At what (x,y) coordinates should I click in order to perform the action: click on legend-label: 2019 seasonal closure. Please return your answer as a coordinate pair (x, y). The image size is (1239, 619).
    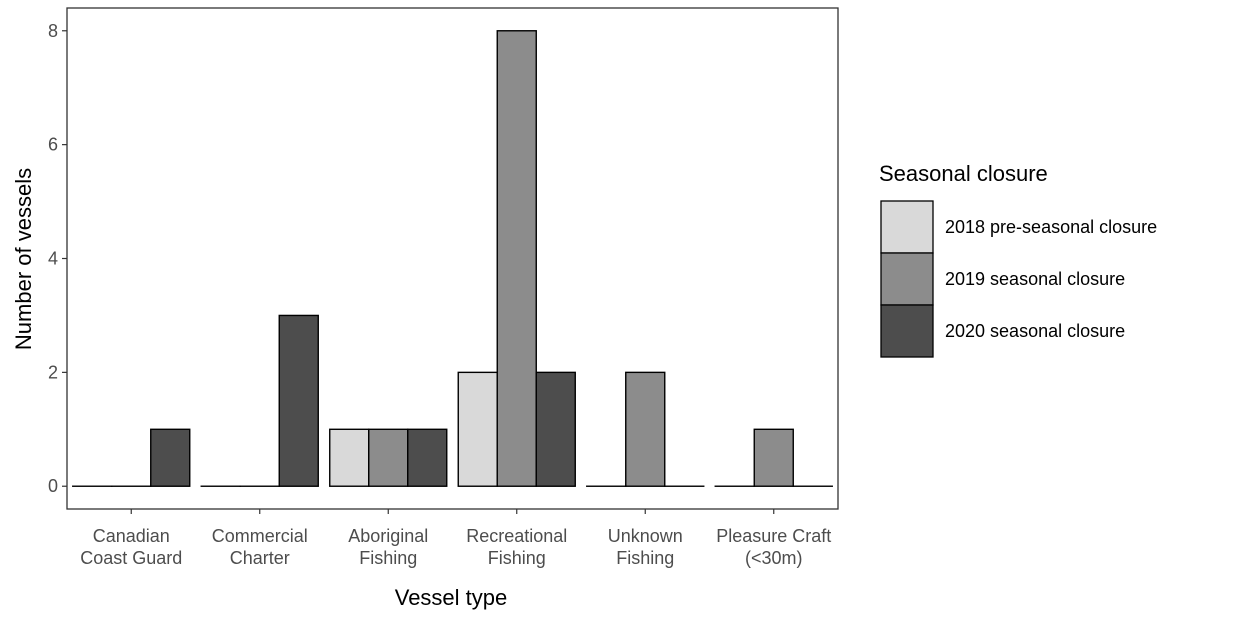
    Looking at the image, I should click on (1035, 279).